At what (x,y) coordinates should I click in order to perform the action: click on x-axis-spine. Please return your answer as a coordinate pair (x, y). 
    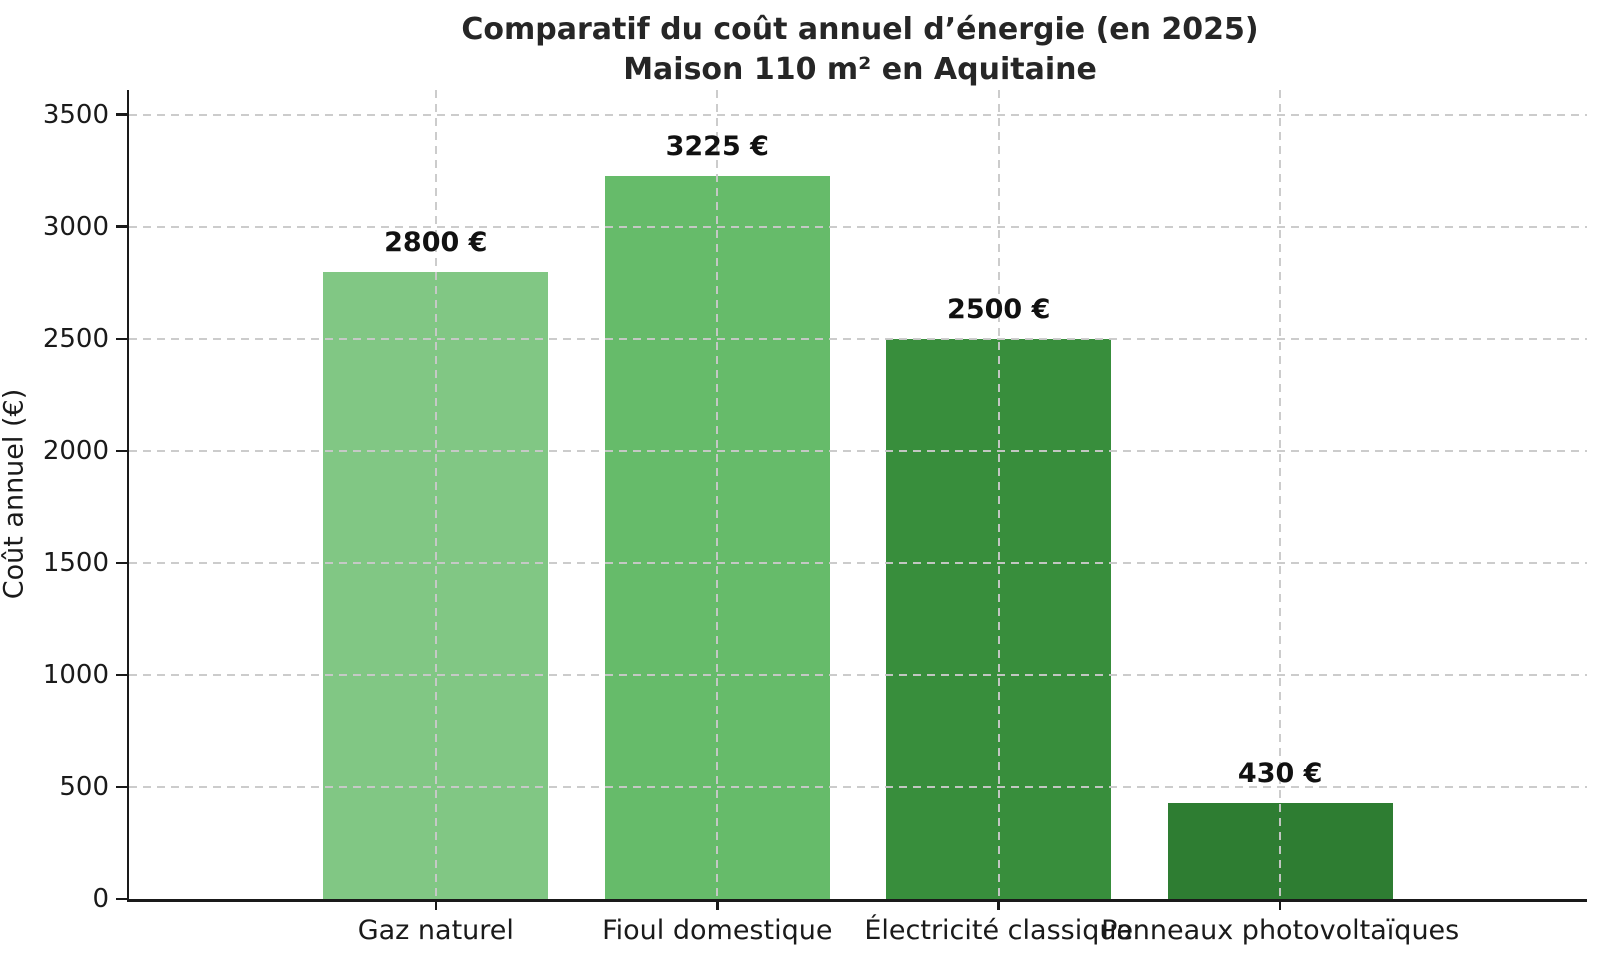
    Looking at the image, I should click on (856, 900).